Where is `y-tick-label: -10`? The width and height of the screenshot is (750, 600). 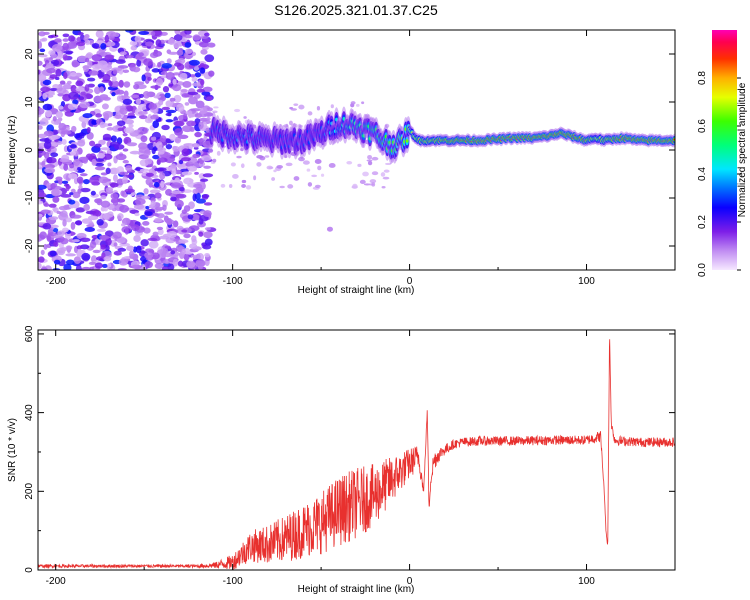
y-tick-label: -10 is located at coordinates (29, 197).